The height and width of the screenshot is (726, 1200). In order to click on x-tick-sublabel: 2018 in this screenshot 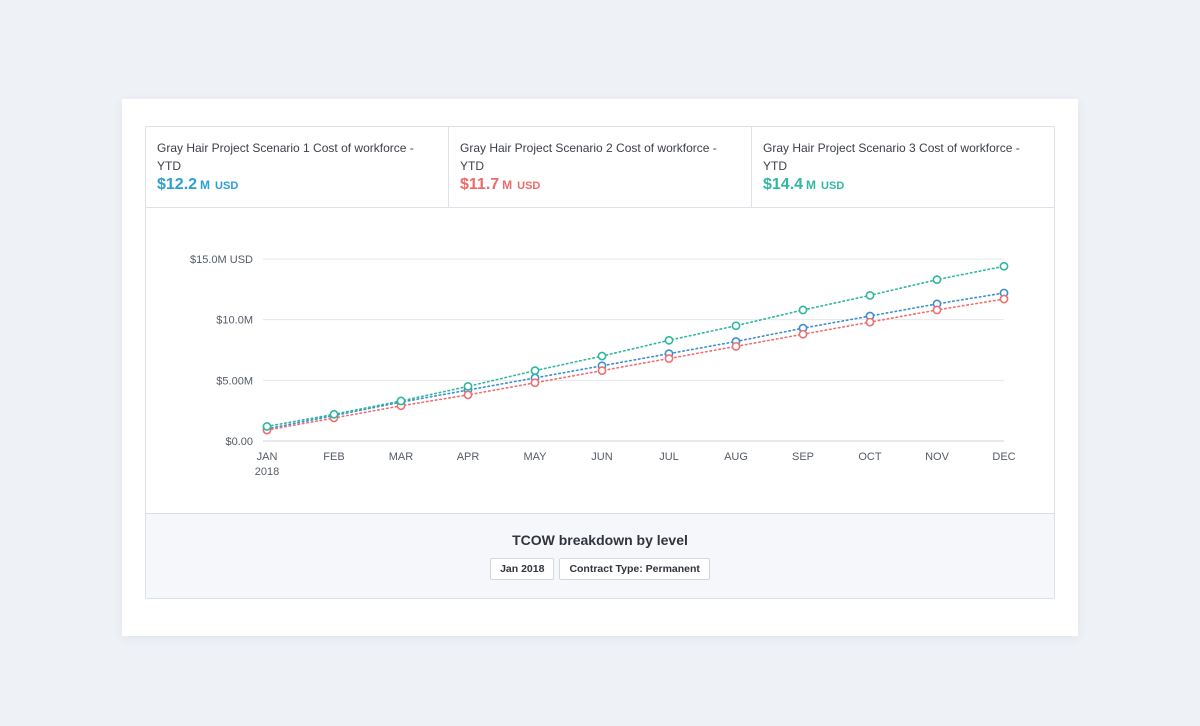, I will do `click(267, 472)`.